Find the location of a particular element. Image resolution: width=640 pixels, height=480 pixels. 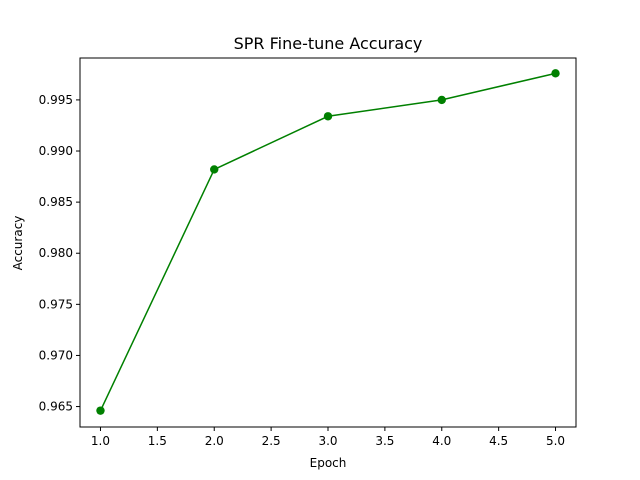

x-tick-label: 2.0 is located at coordinates (214, 441).